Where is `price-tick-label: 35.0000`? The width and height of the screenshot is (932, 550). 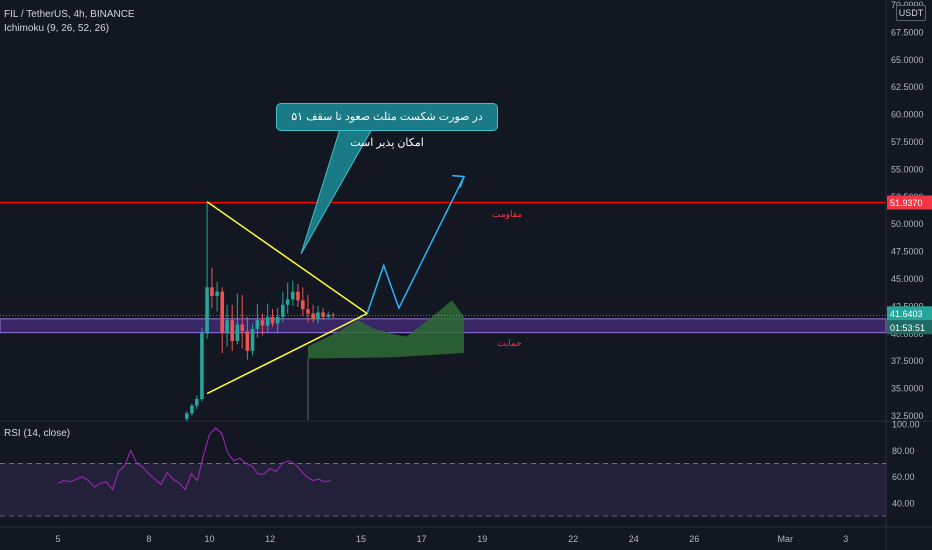
price-tick-label: 35.0000 is located at coordinates (907, 389).